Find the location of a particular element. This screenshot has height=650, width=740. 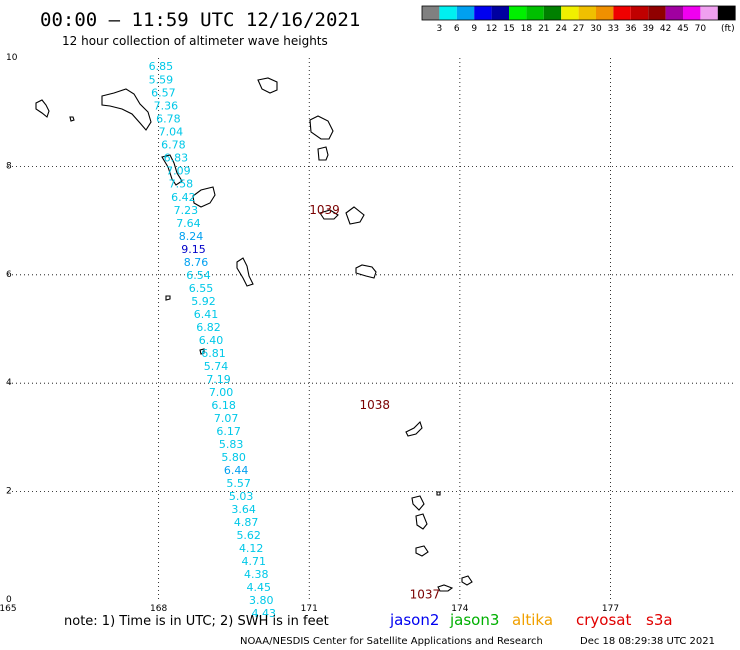

swh-value: 6.85 is located at coordinates (161, 66).